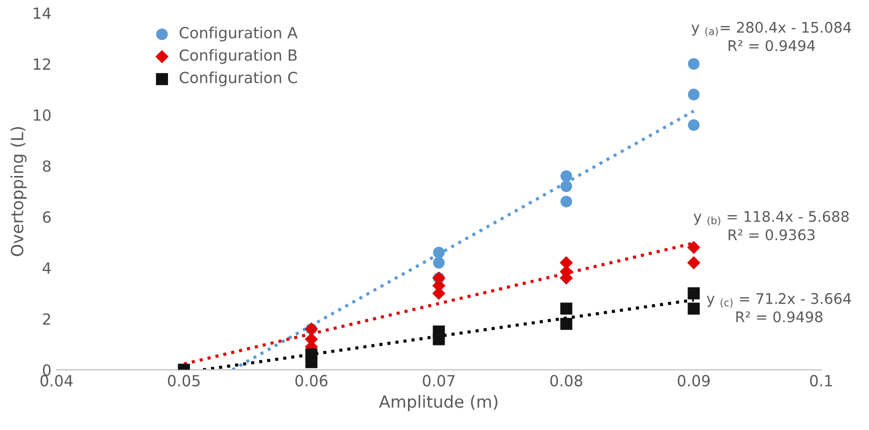 This screenshot has width=869, height=430. I want to click on x-tick-label: 0.09, so click(694, 380).